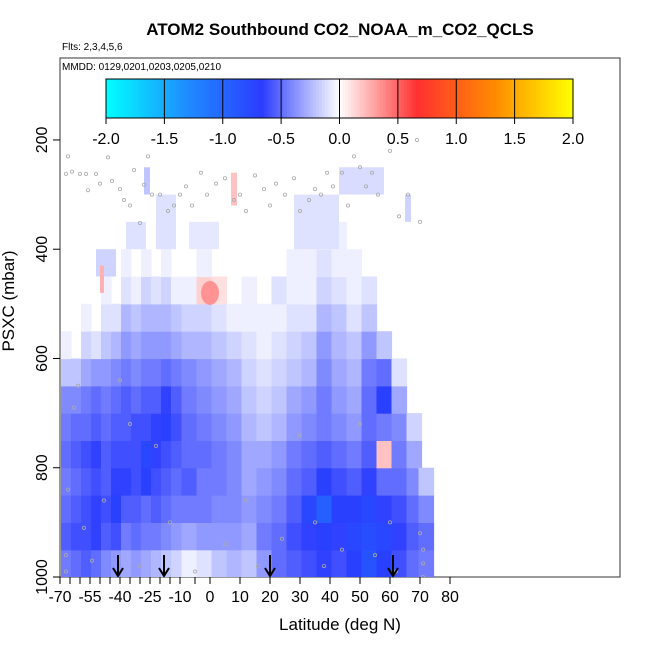  Describe the element at coordinates (42, 358) in the screenshot. I see `y-tick-label: 600` at that location.